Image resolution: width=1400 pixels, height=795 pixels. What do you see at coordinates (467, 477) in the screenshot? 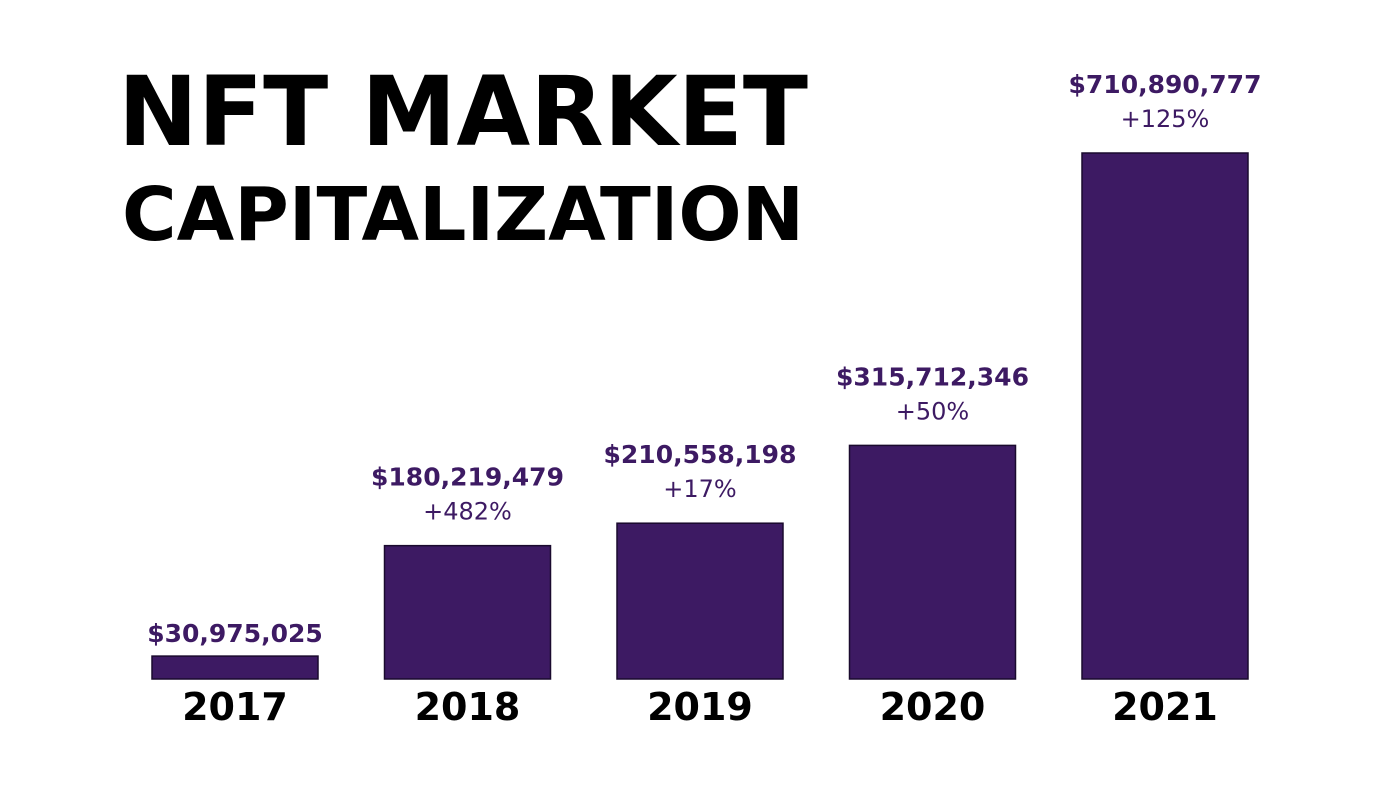
I see `value-label-2018: $180,219,479` at bounding box center [467, 477].